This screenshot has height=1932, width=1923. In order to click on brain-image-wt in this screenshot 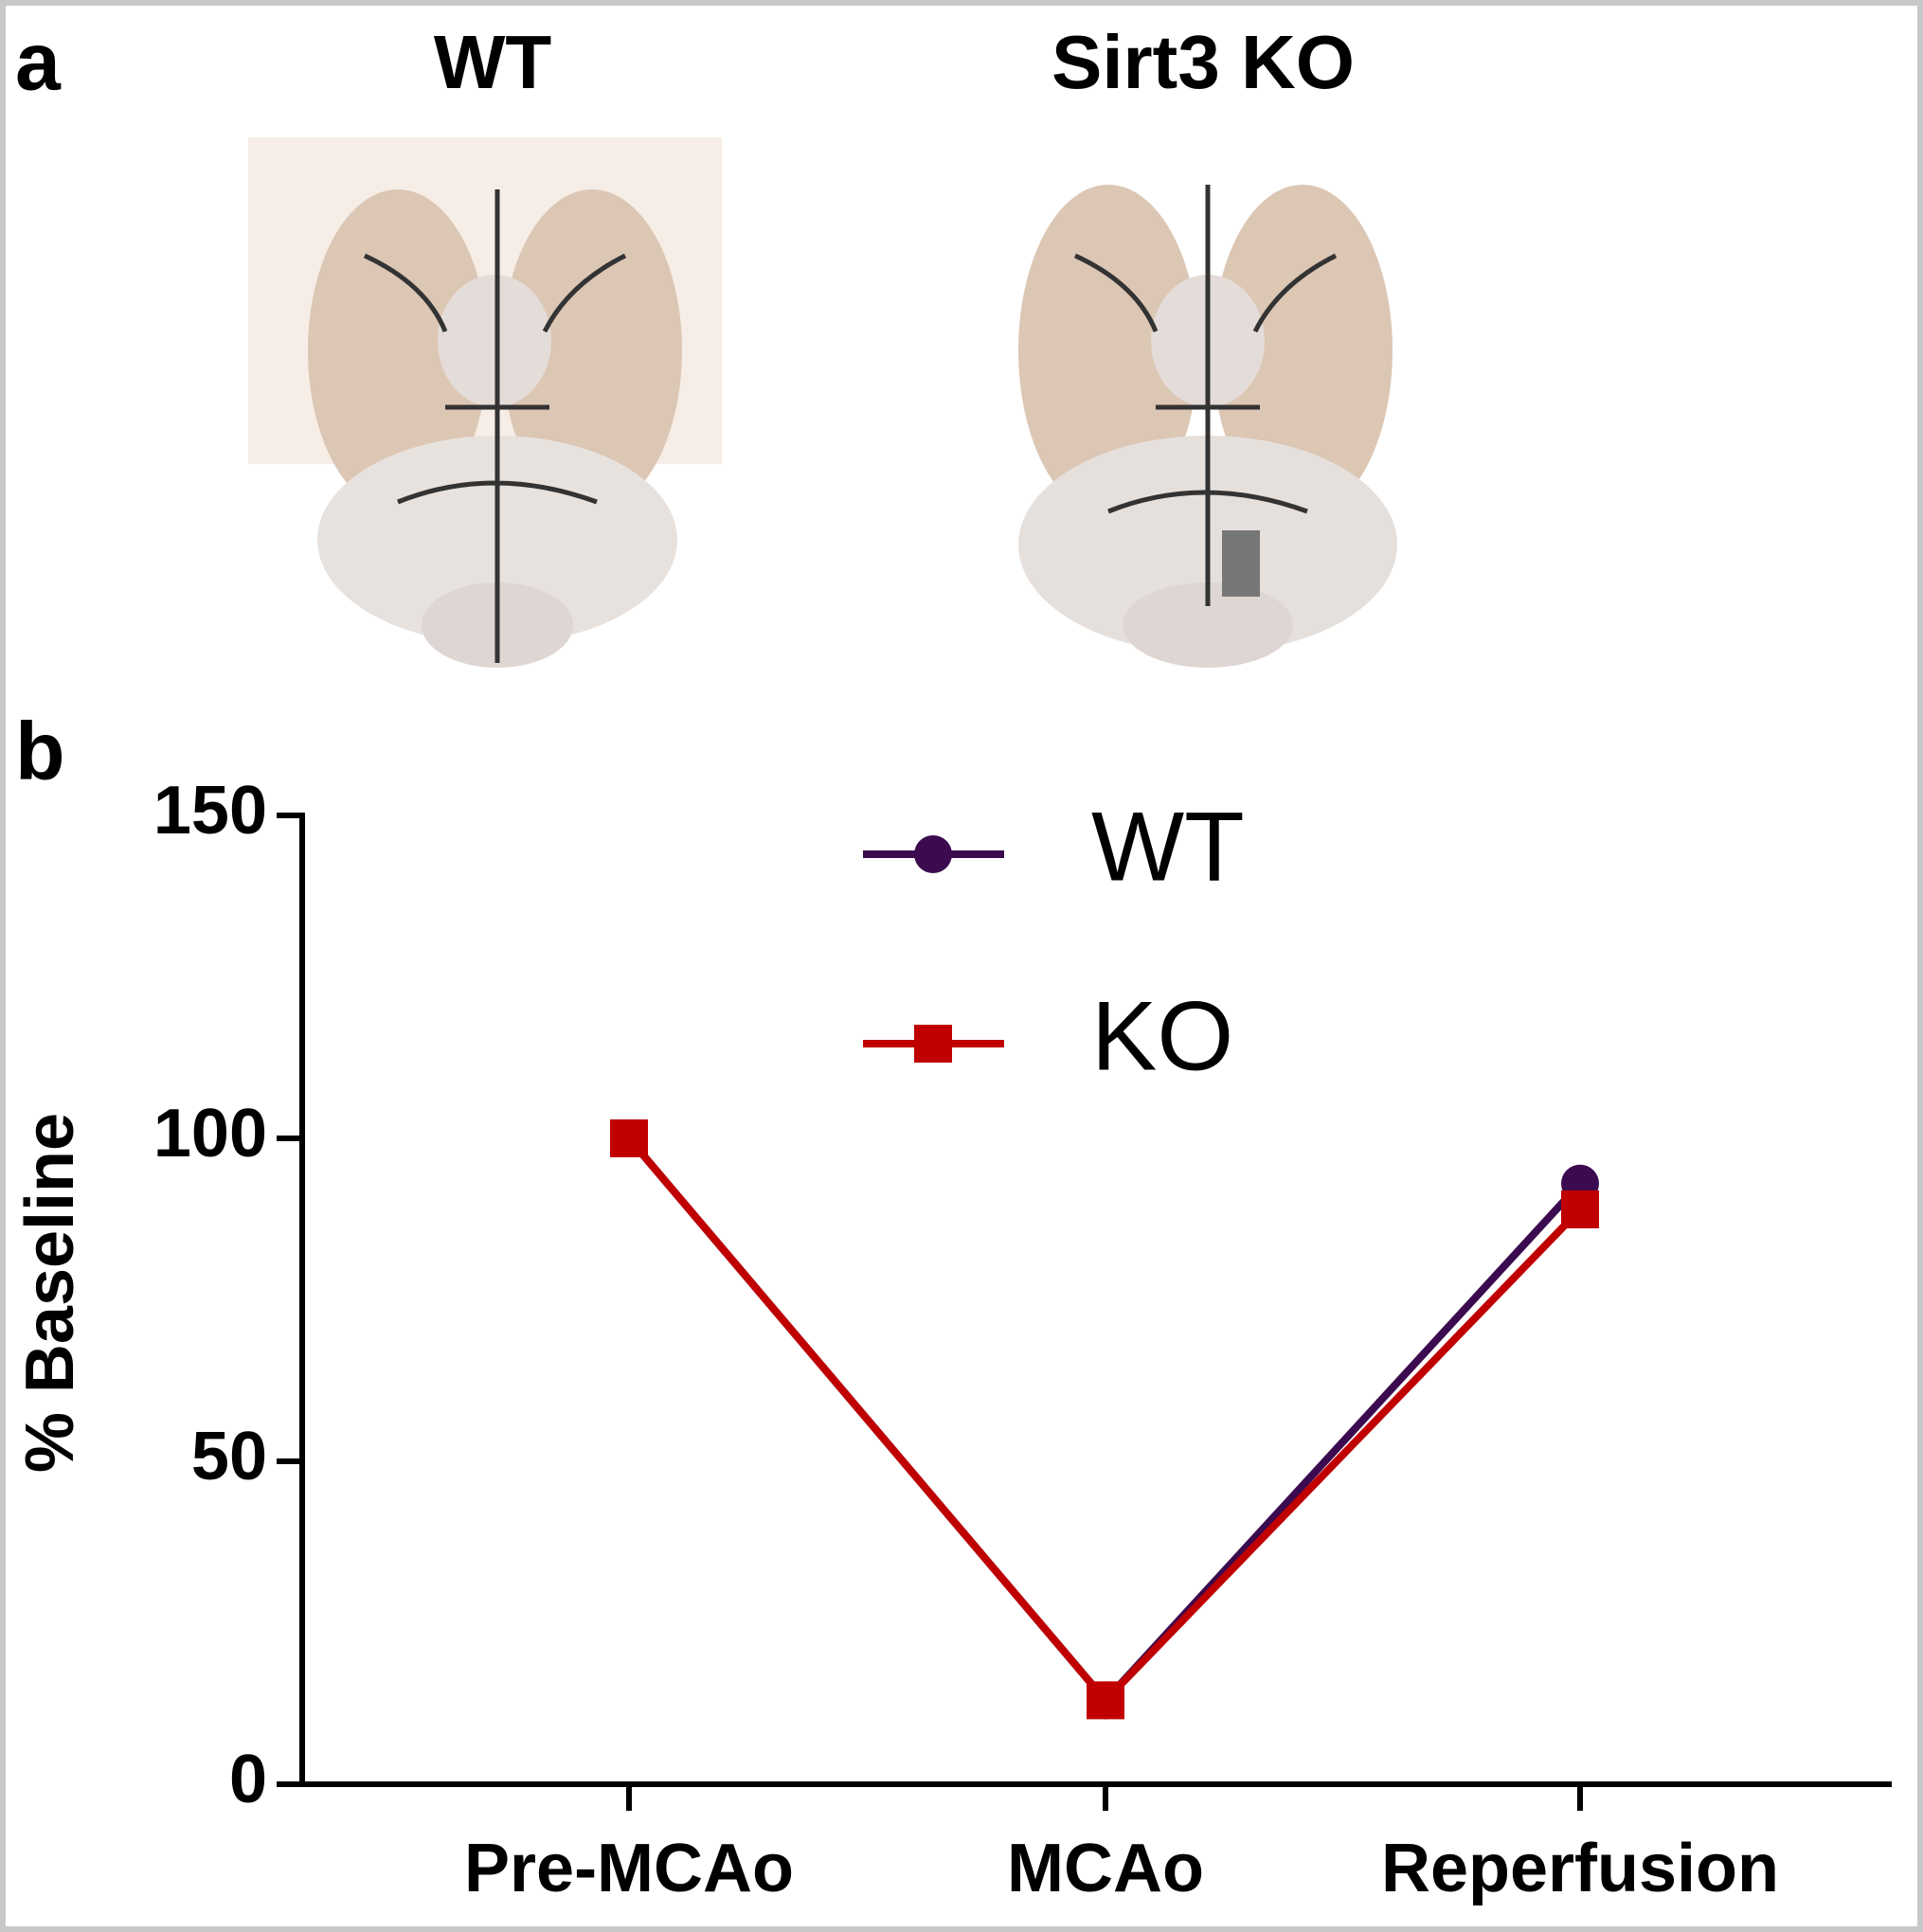, I will do `click(485, 402)`.